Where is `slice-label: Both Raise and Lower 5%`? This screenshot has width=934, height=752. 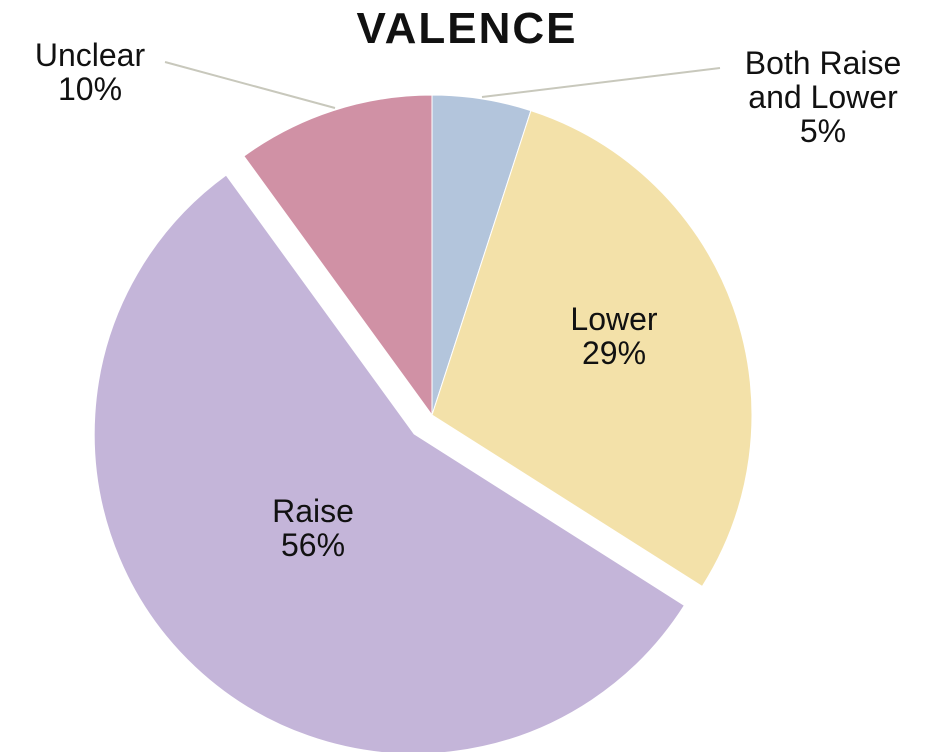
slice-label: Both Raise and Lower 5% is located at coordinates (823, 97).